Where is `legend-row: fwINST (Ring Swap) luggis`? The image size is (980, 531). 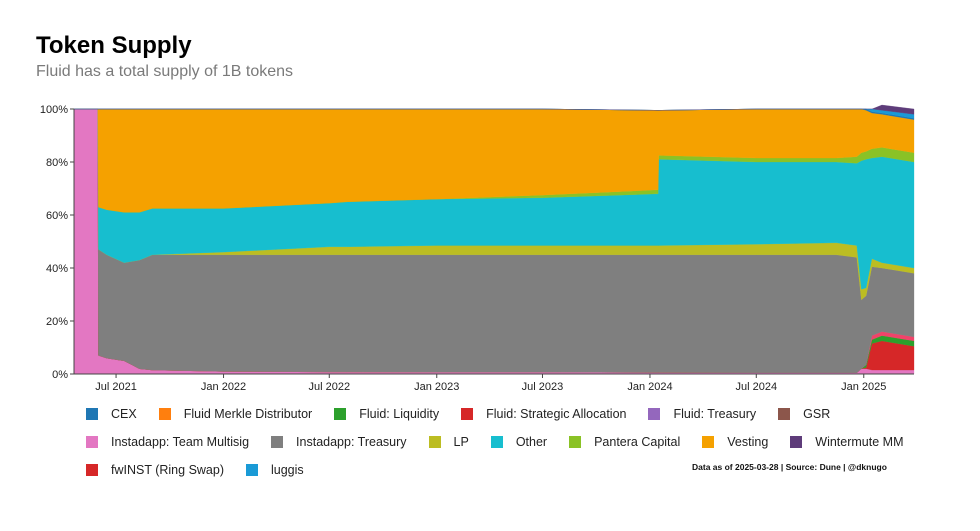 legend-row: fwINST (Ring Swap) luggis is located at coordinates (516, 470).